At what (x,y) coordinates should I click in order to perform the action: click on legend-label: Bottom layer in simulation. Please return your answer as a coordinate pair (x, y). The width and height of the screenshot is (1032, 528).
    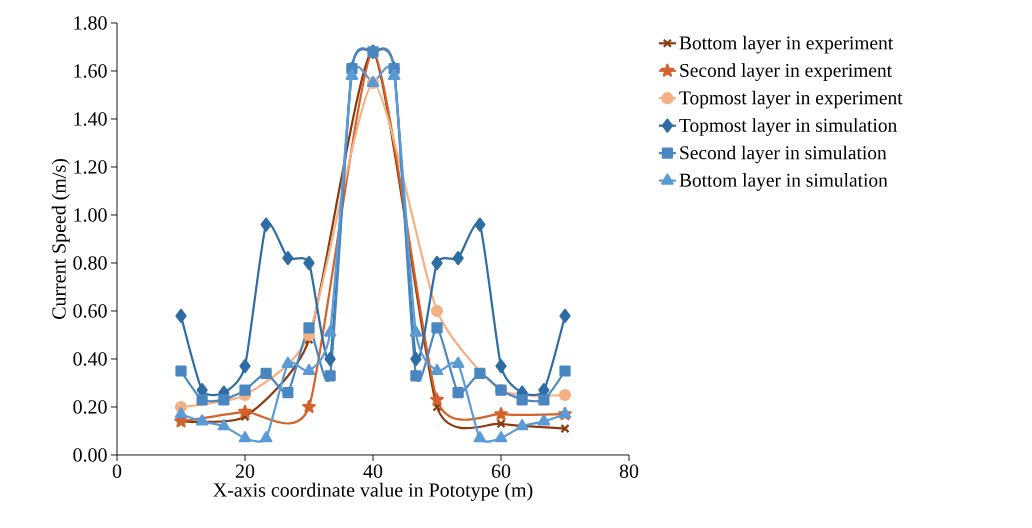
    Looking at the image, I should click on (783, 182).